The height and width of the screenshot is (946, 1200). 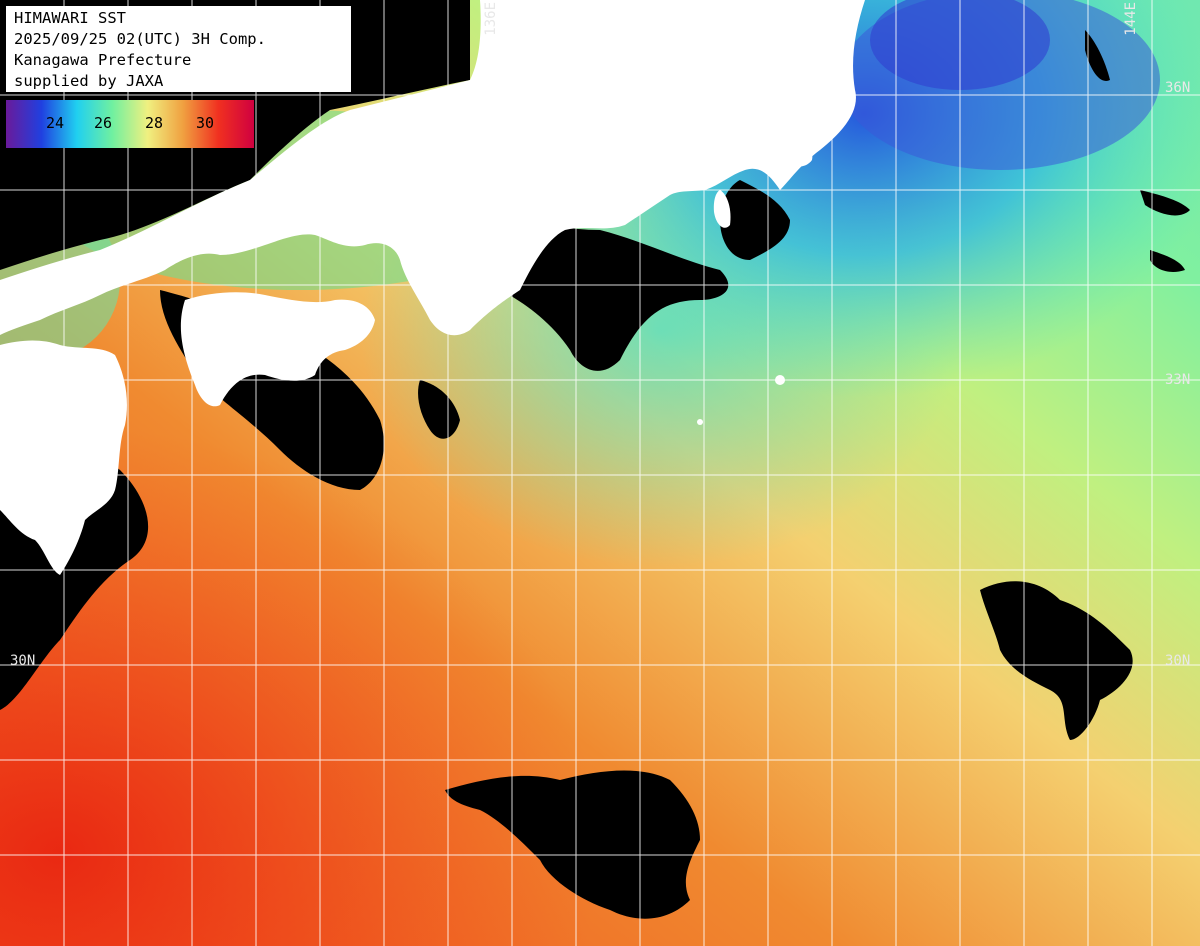 What do you see at coordinates (55, 123) in the screenshot?
I see `legend-tick-24: 24` at bounding box center [55, 123].